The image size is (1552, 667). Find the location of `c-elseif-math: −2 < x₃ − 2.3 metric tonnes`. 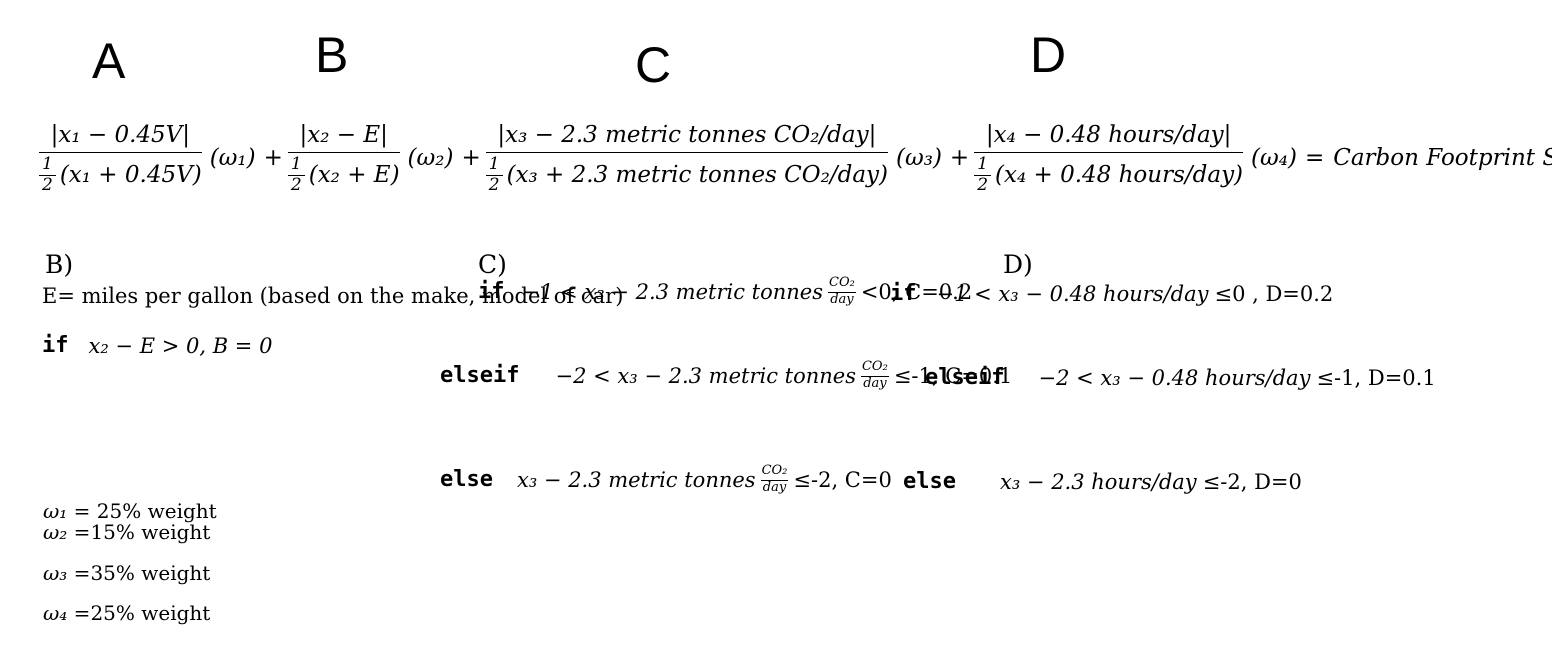

c-elseif-math: −2 < x₃ − 2.3 metric tonnes is located at coordinates (705, 375).